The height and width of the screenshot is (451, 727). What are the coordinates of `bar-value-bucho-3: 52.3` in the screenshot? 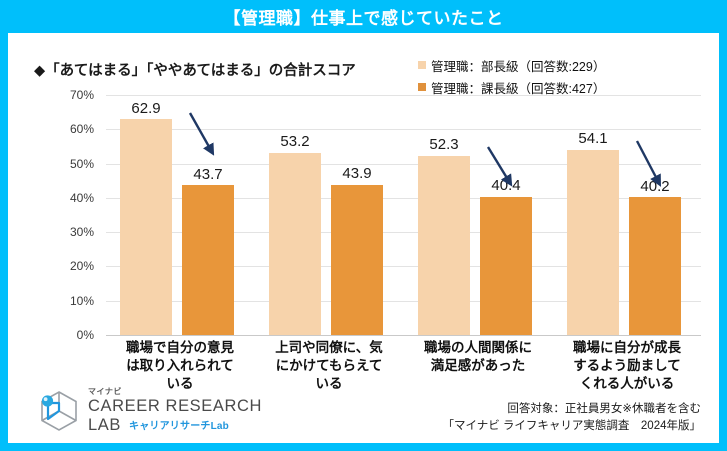 It's located at (444, 144).